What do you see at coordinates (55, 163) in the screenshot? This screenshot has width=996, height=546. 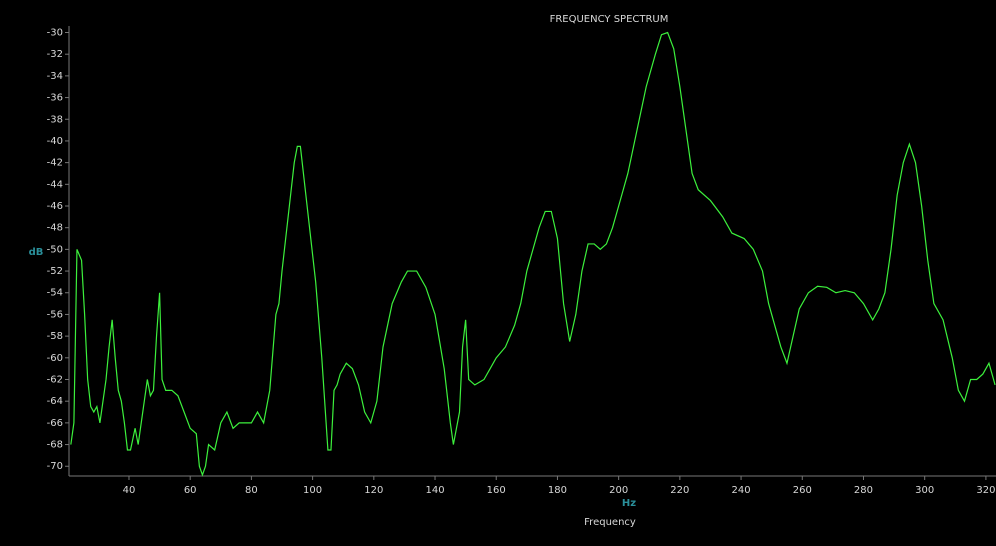 I see `y-tick-label: -42` at bounding box center [55, 163].